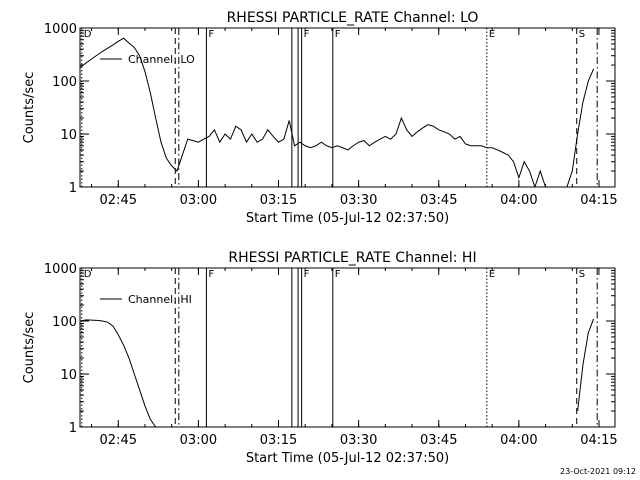  Describe the element at coordinates (598, 471) in the screenshot. I see `footer-timestamp: 23-Oct-2021 09:12` at that location.